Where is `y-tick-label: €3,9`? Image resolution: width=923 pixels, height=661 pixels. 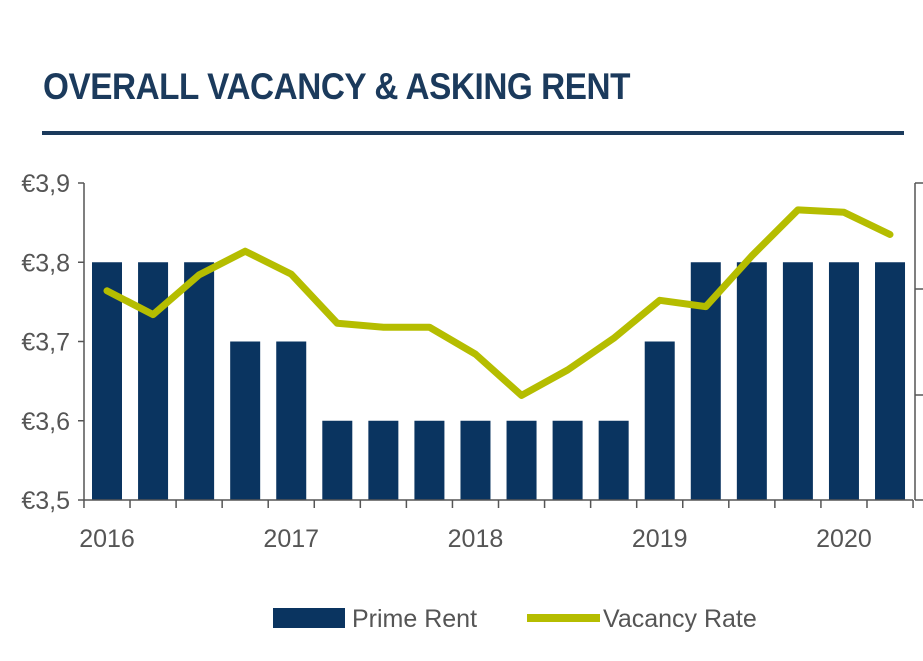
y-tick-label: €3,9 is located at coordinates (45, 184).